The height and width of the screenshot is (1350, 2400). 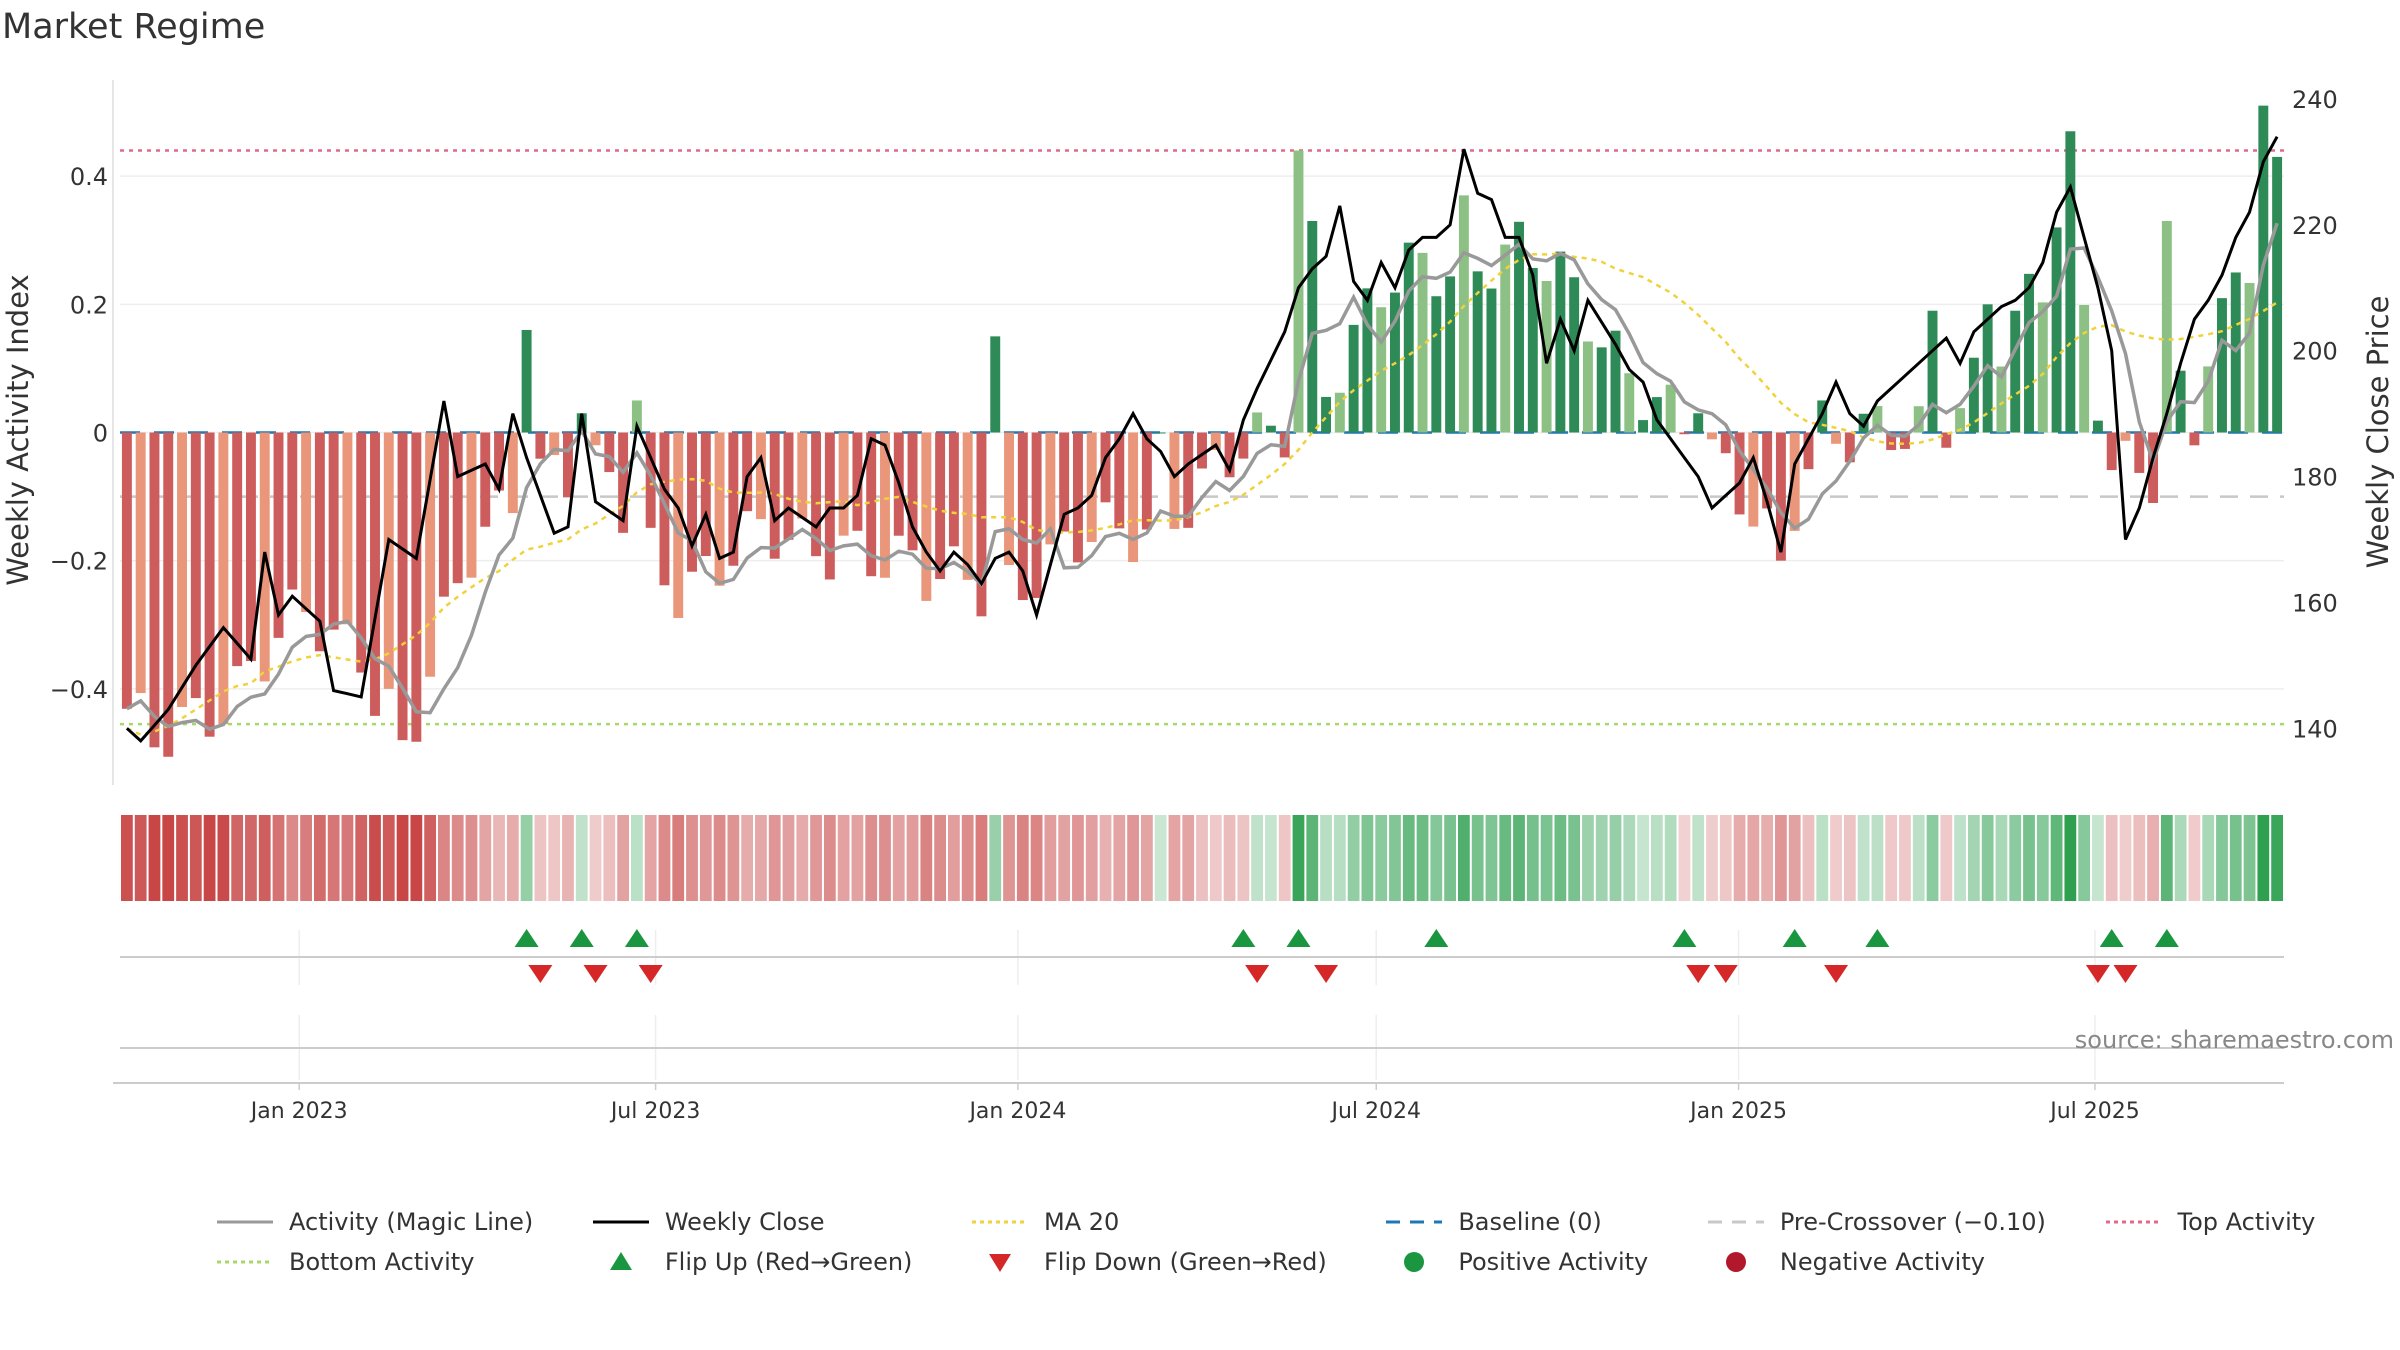 What do you see at coordinates (1553, 1262) in the screenshot?
I see `legend-label: Positive Activity` at bounding box center [1553, 1262].